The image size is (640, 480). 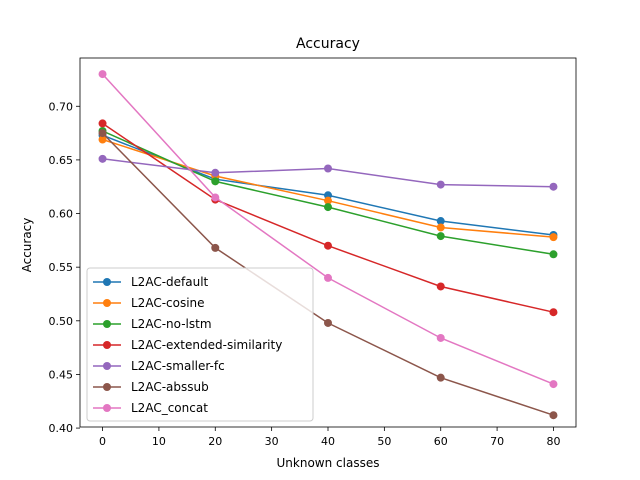 I want to click on legend-label: L2AC-cosine, so click(x=168, y=303).